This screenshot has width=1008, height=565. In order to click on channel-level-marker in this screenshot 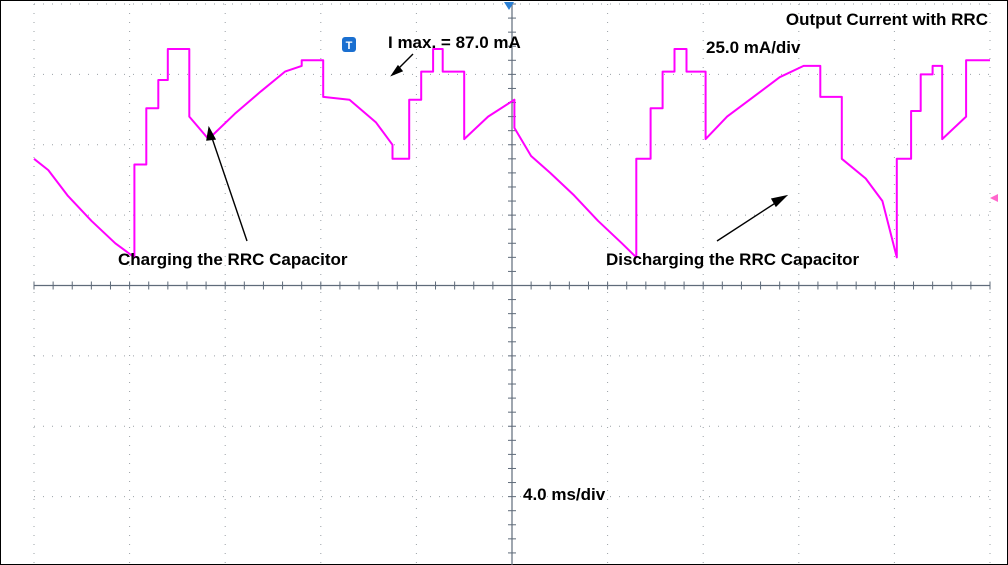, I will do `click(994, 198)`.